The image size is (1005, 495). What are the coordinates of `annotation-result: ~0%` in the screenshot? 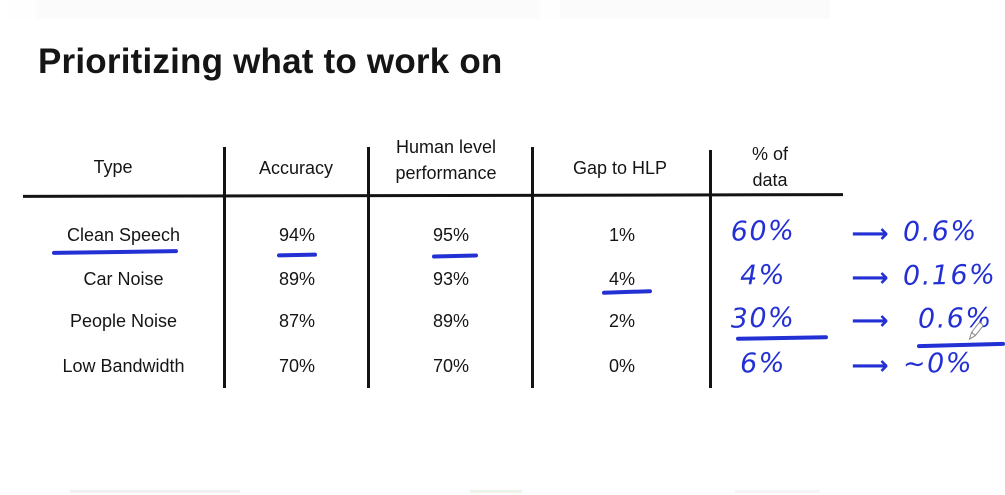 It's located at (938, 363).